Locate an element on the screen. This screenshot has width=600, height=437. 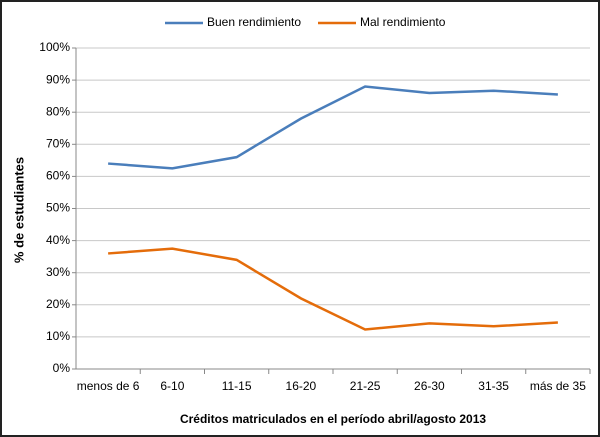
y-tick-label: 80% is located at coordinates (58, 111).